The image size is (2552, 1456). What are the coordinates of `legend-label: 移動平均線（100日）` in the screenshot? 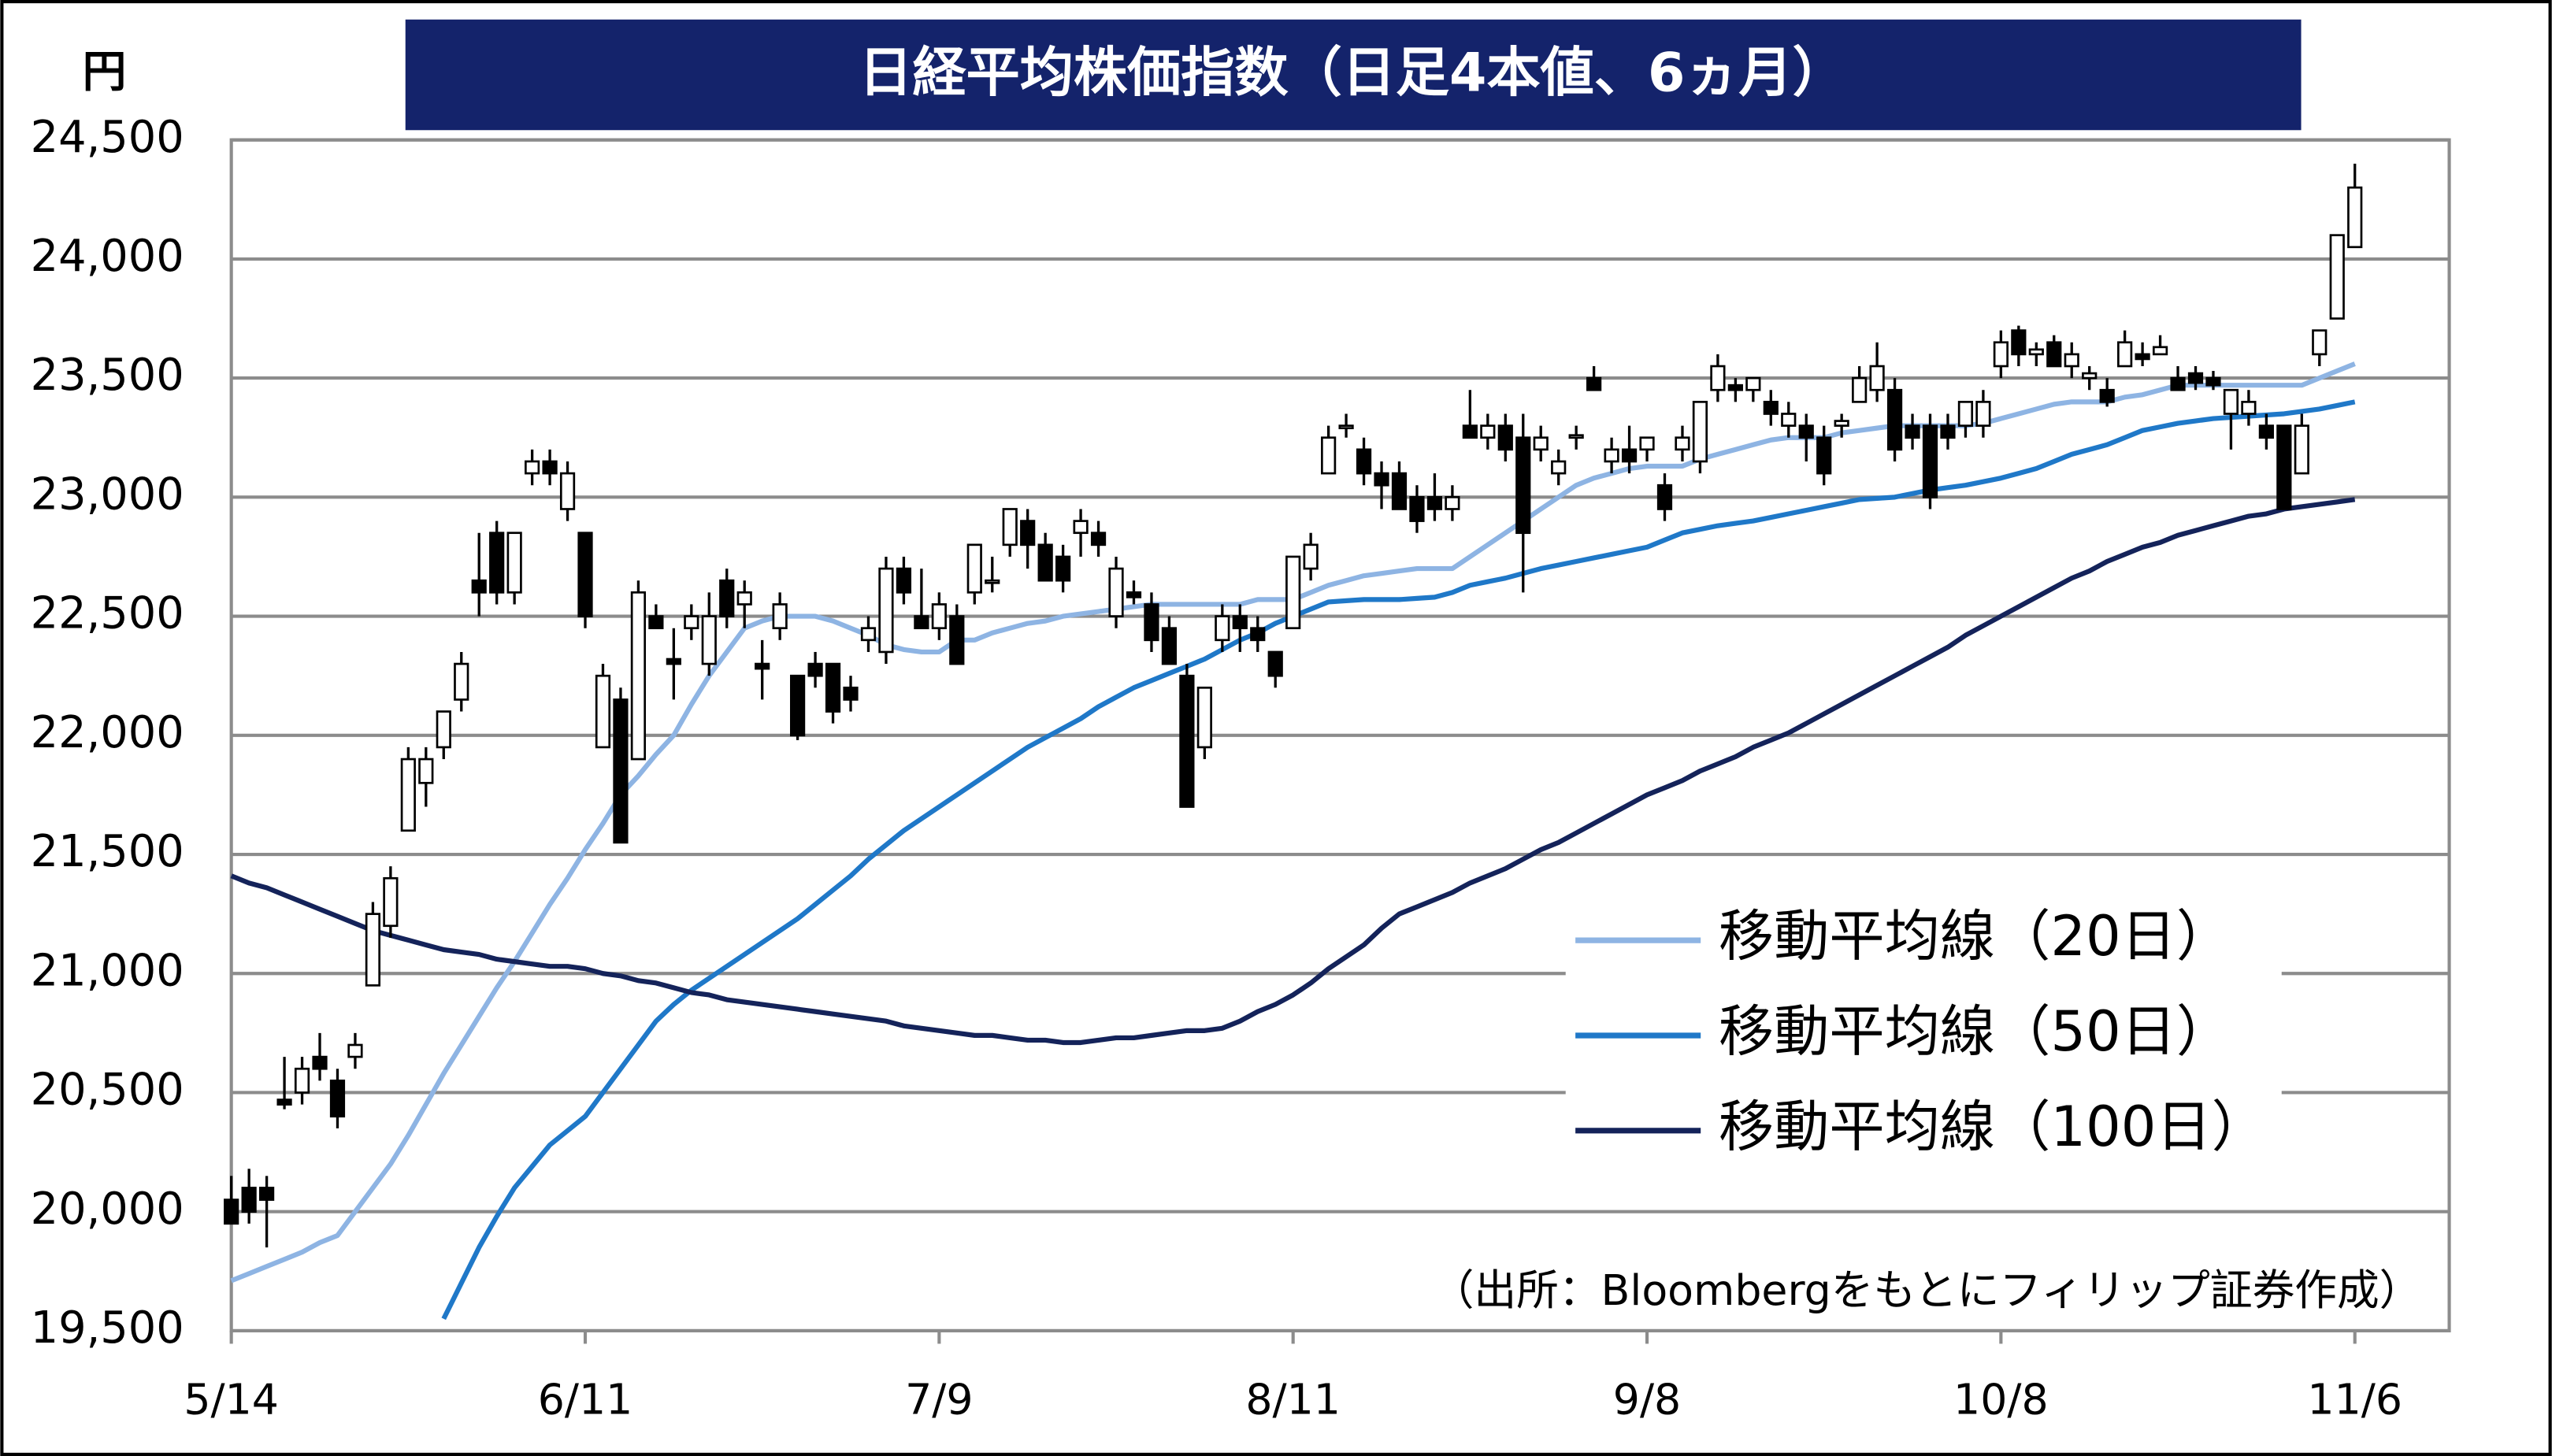 It's located at (1993, 1127).